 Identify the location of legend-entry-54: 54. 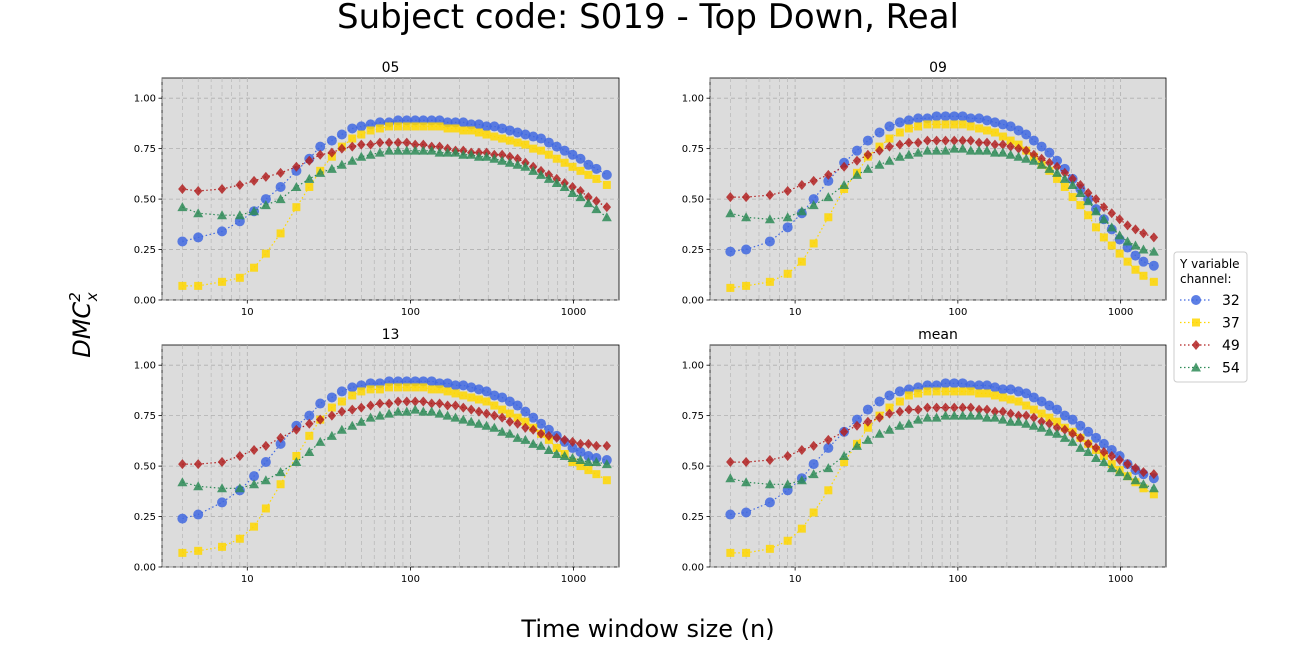
(1210, 369).